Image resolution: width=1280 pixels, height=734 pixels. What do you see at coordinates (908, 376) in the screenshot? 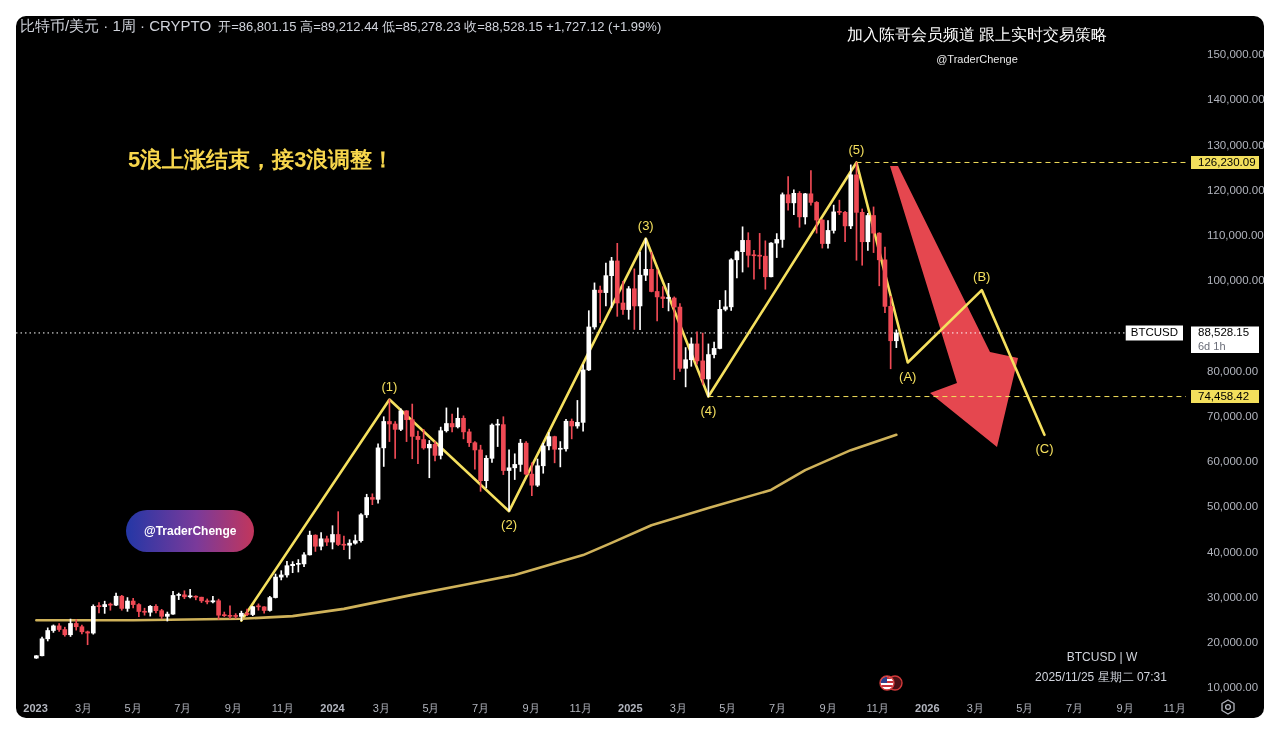
I see `annotation: (A)` at bounding box center [908, 376].